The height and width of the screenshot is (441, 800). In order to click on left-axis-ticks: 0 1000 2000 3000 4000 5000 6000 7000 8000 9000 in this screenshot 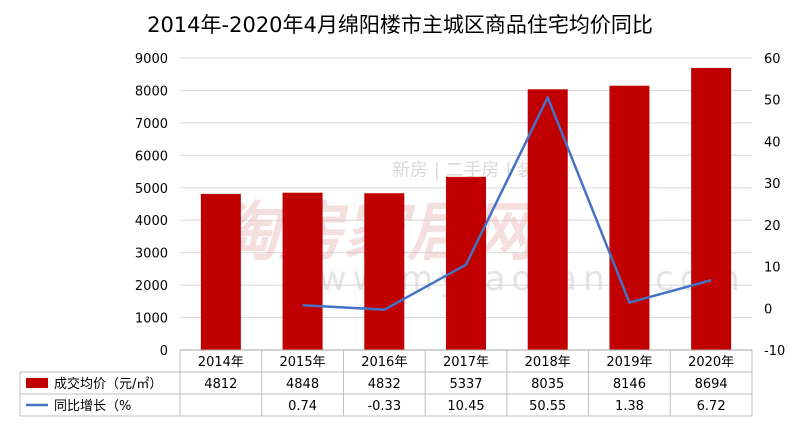, I will do `click(151, 205)`.